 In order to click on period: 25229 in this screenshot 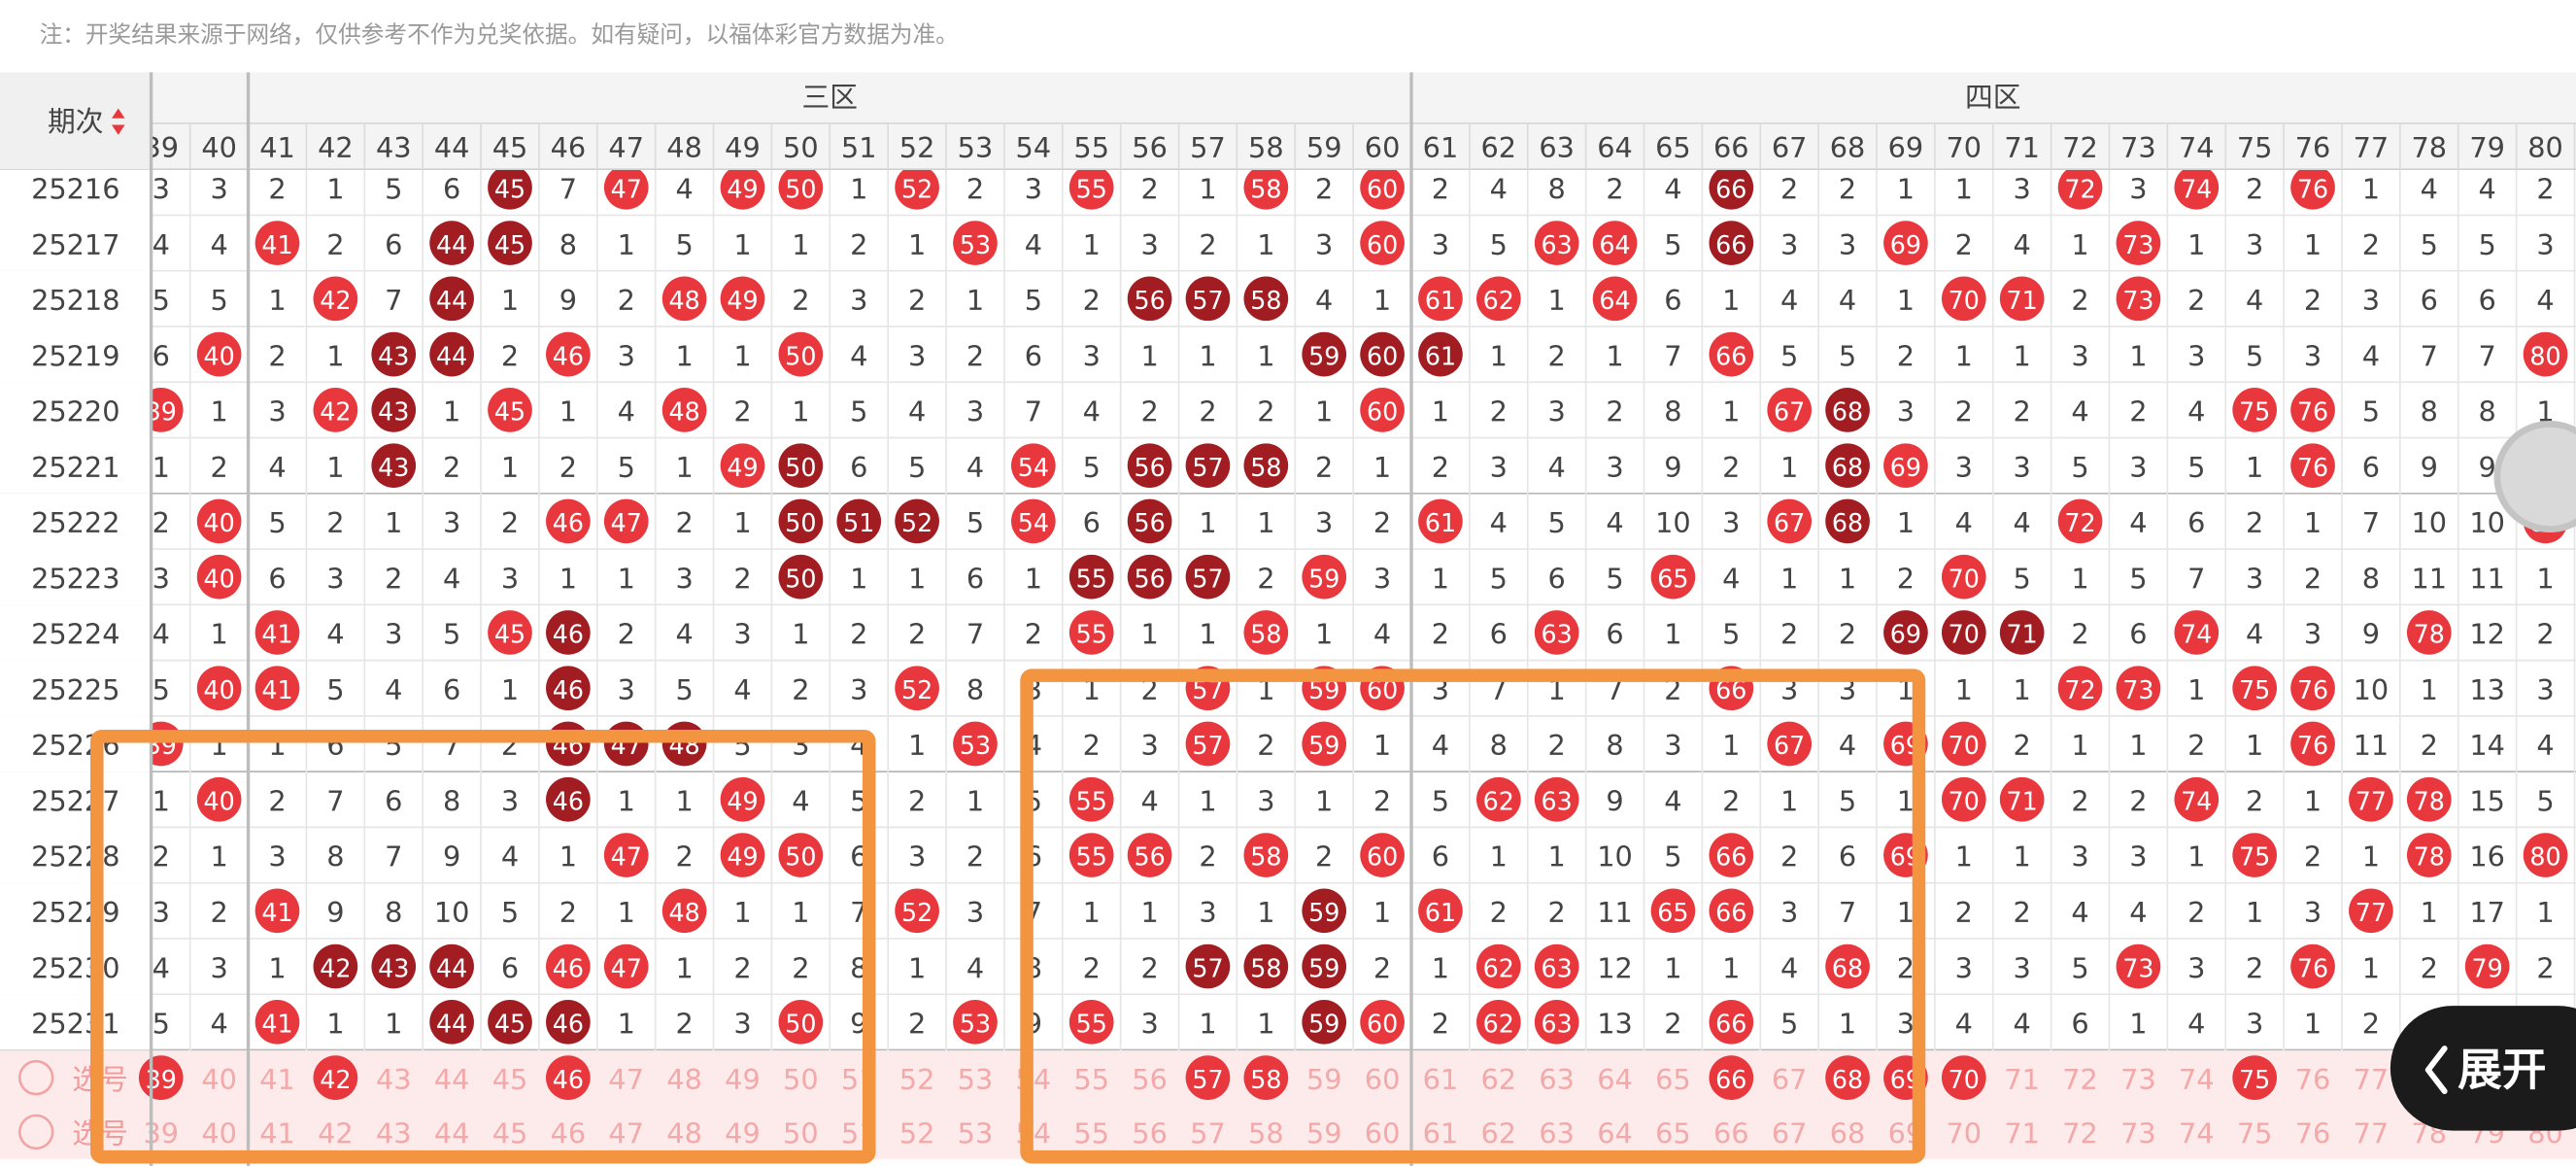, I will do `click(75, 912)`.